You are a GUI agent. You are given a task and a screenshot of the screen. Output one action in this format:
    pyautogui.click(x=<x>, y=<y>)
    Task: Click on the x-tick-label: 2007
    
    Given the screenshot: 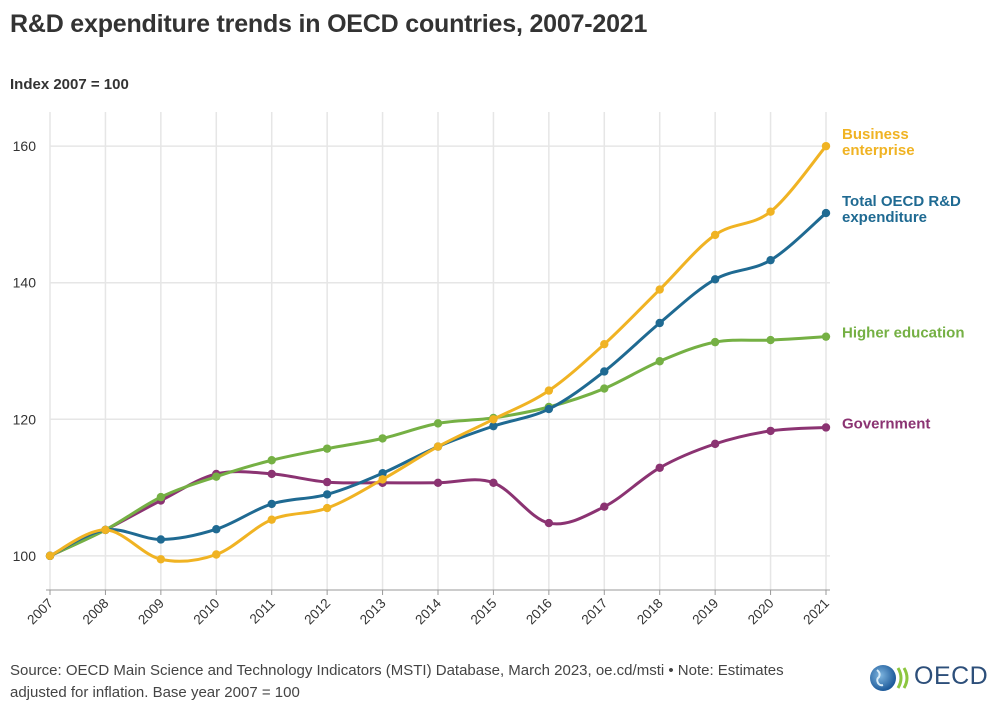 What is the action you would take?
    pyautogui.click(x=40, y=612)
    